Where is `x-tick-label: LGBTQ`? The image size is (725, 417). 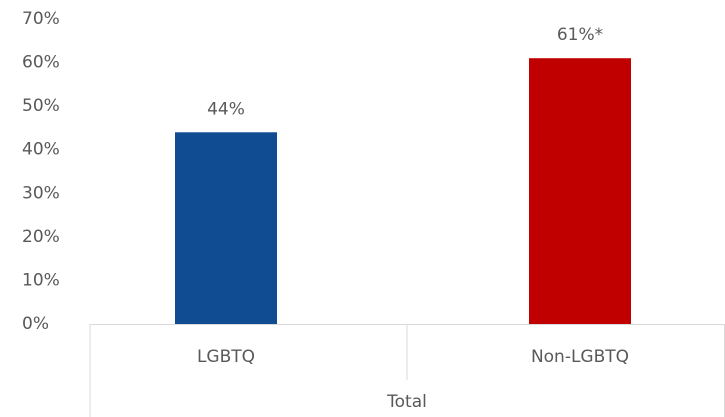
x-tick-label: LGBTQ is located at coordinates (226, 357).